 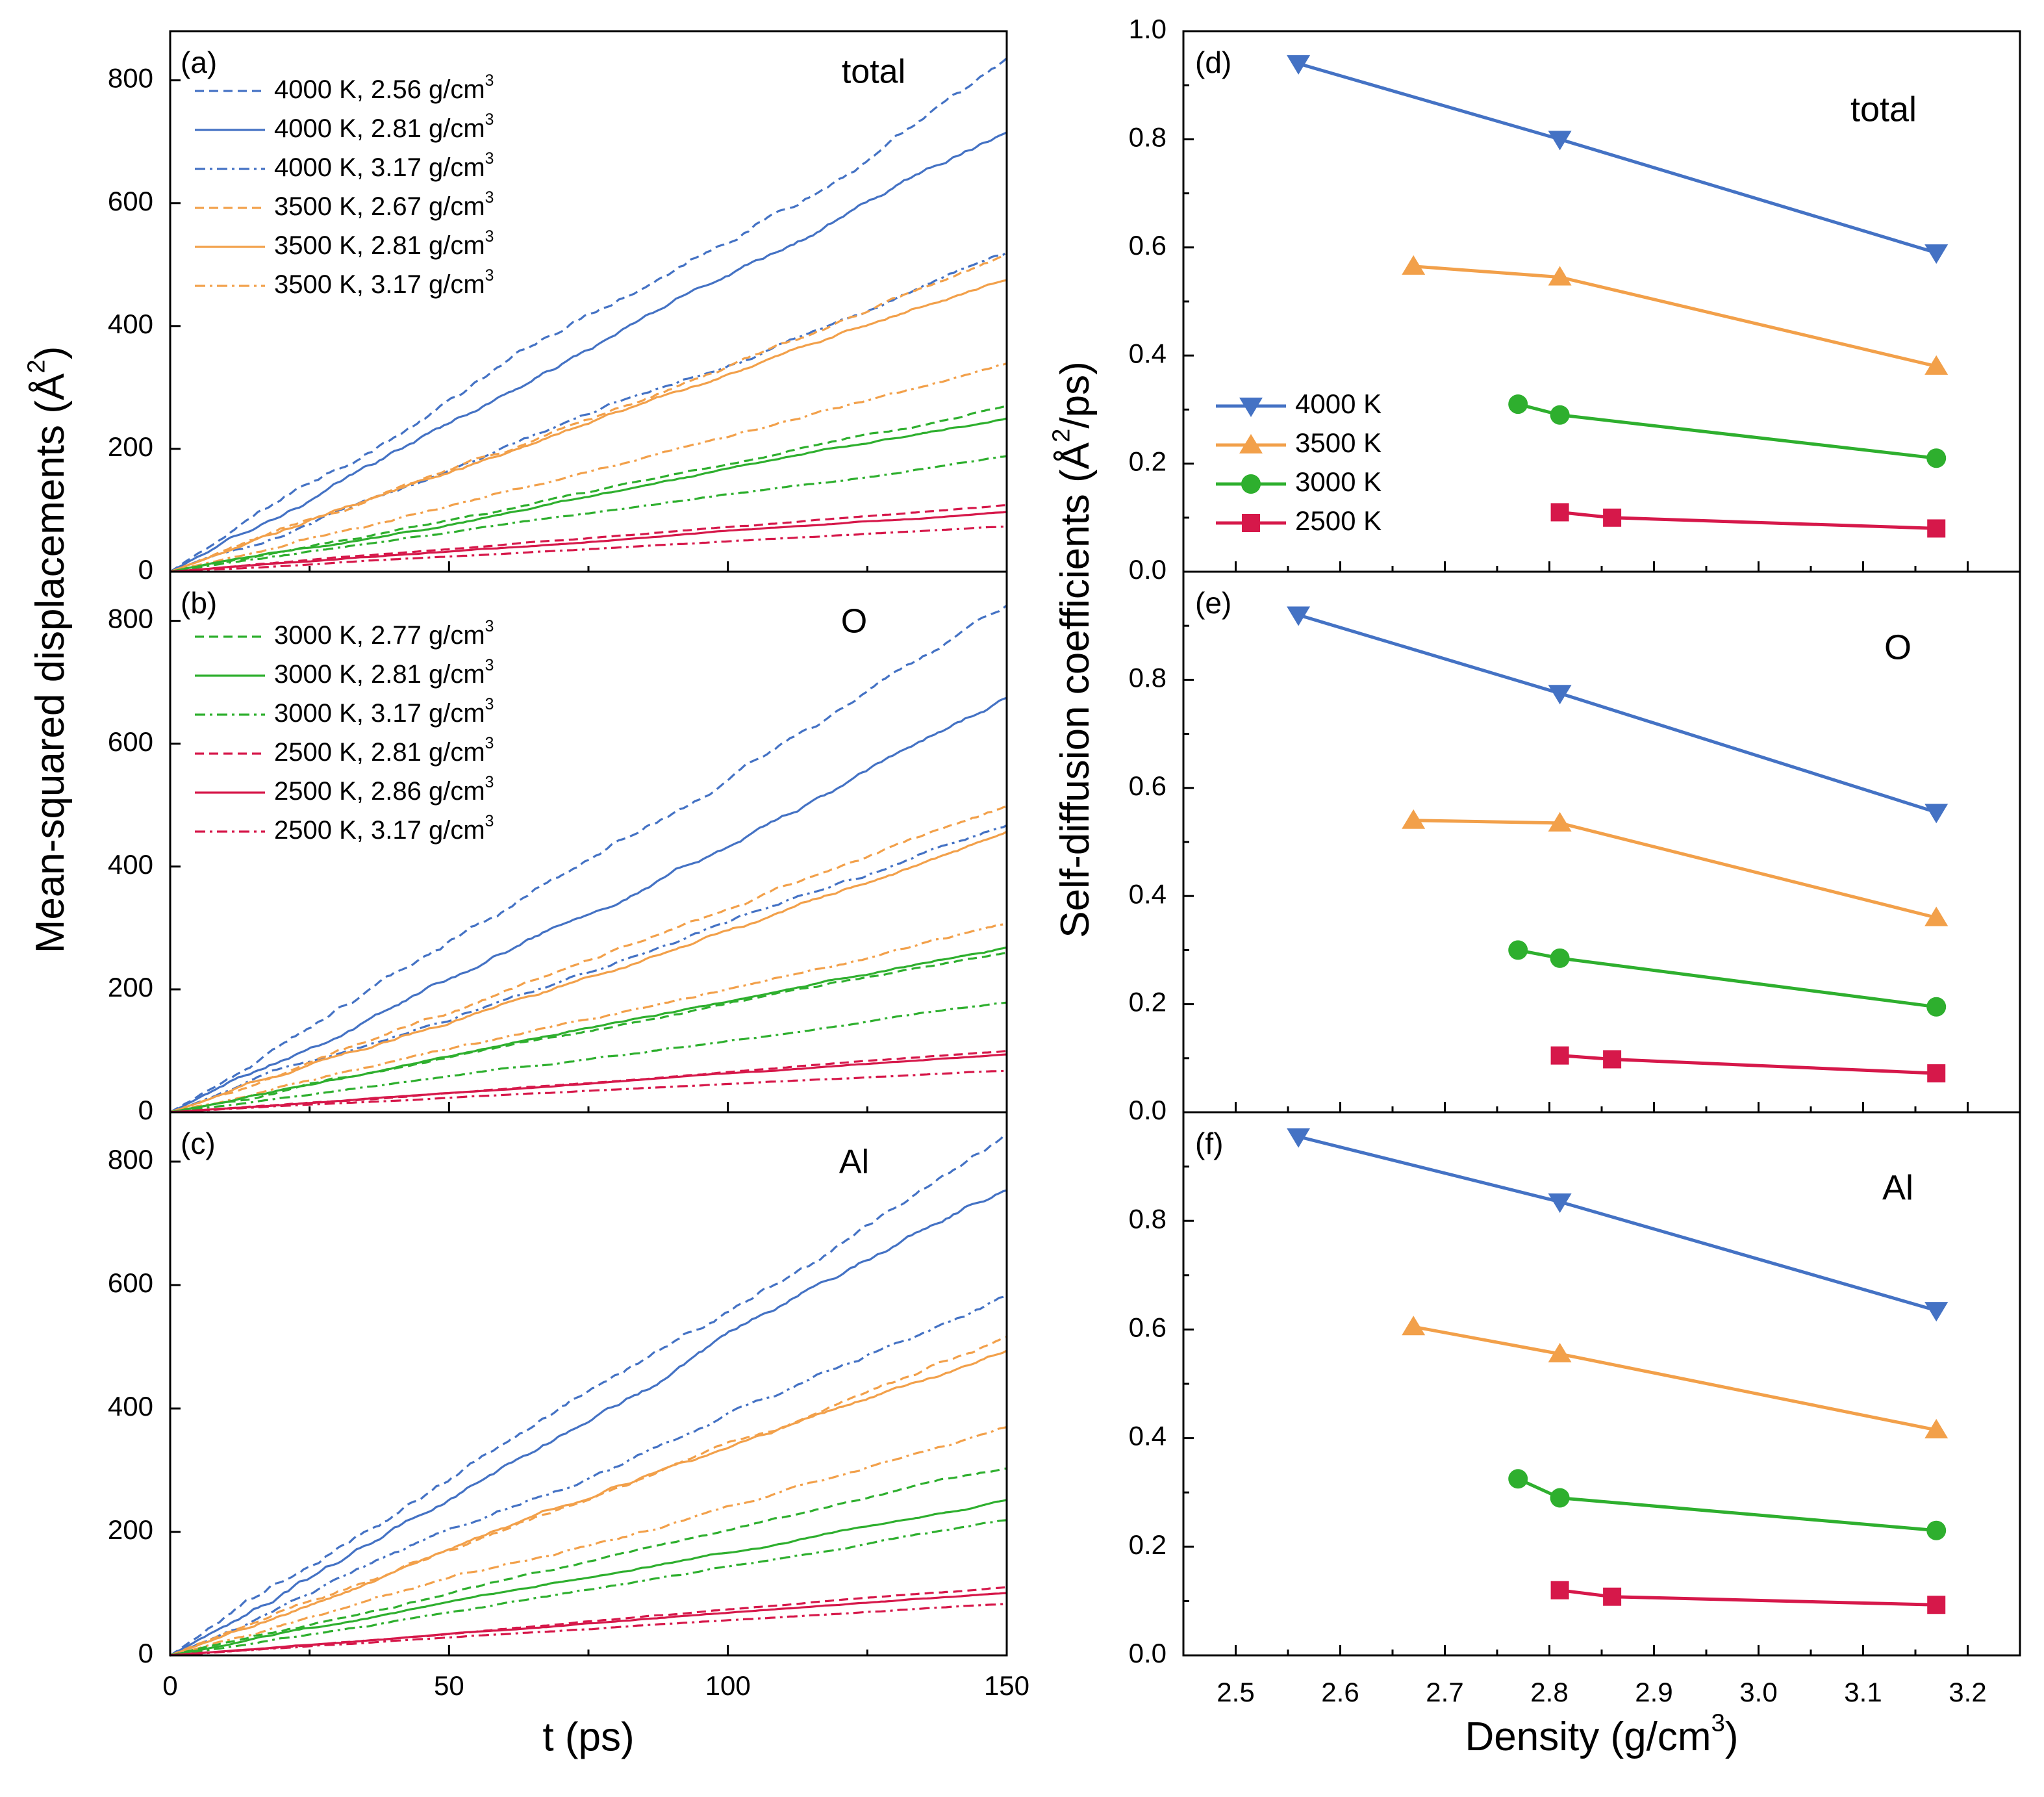 I want to click on legend-label-text: 2500 K, 3.17 g/cm, so click(x=379, y=830).